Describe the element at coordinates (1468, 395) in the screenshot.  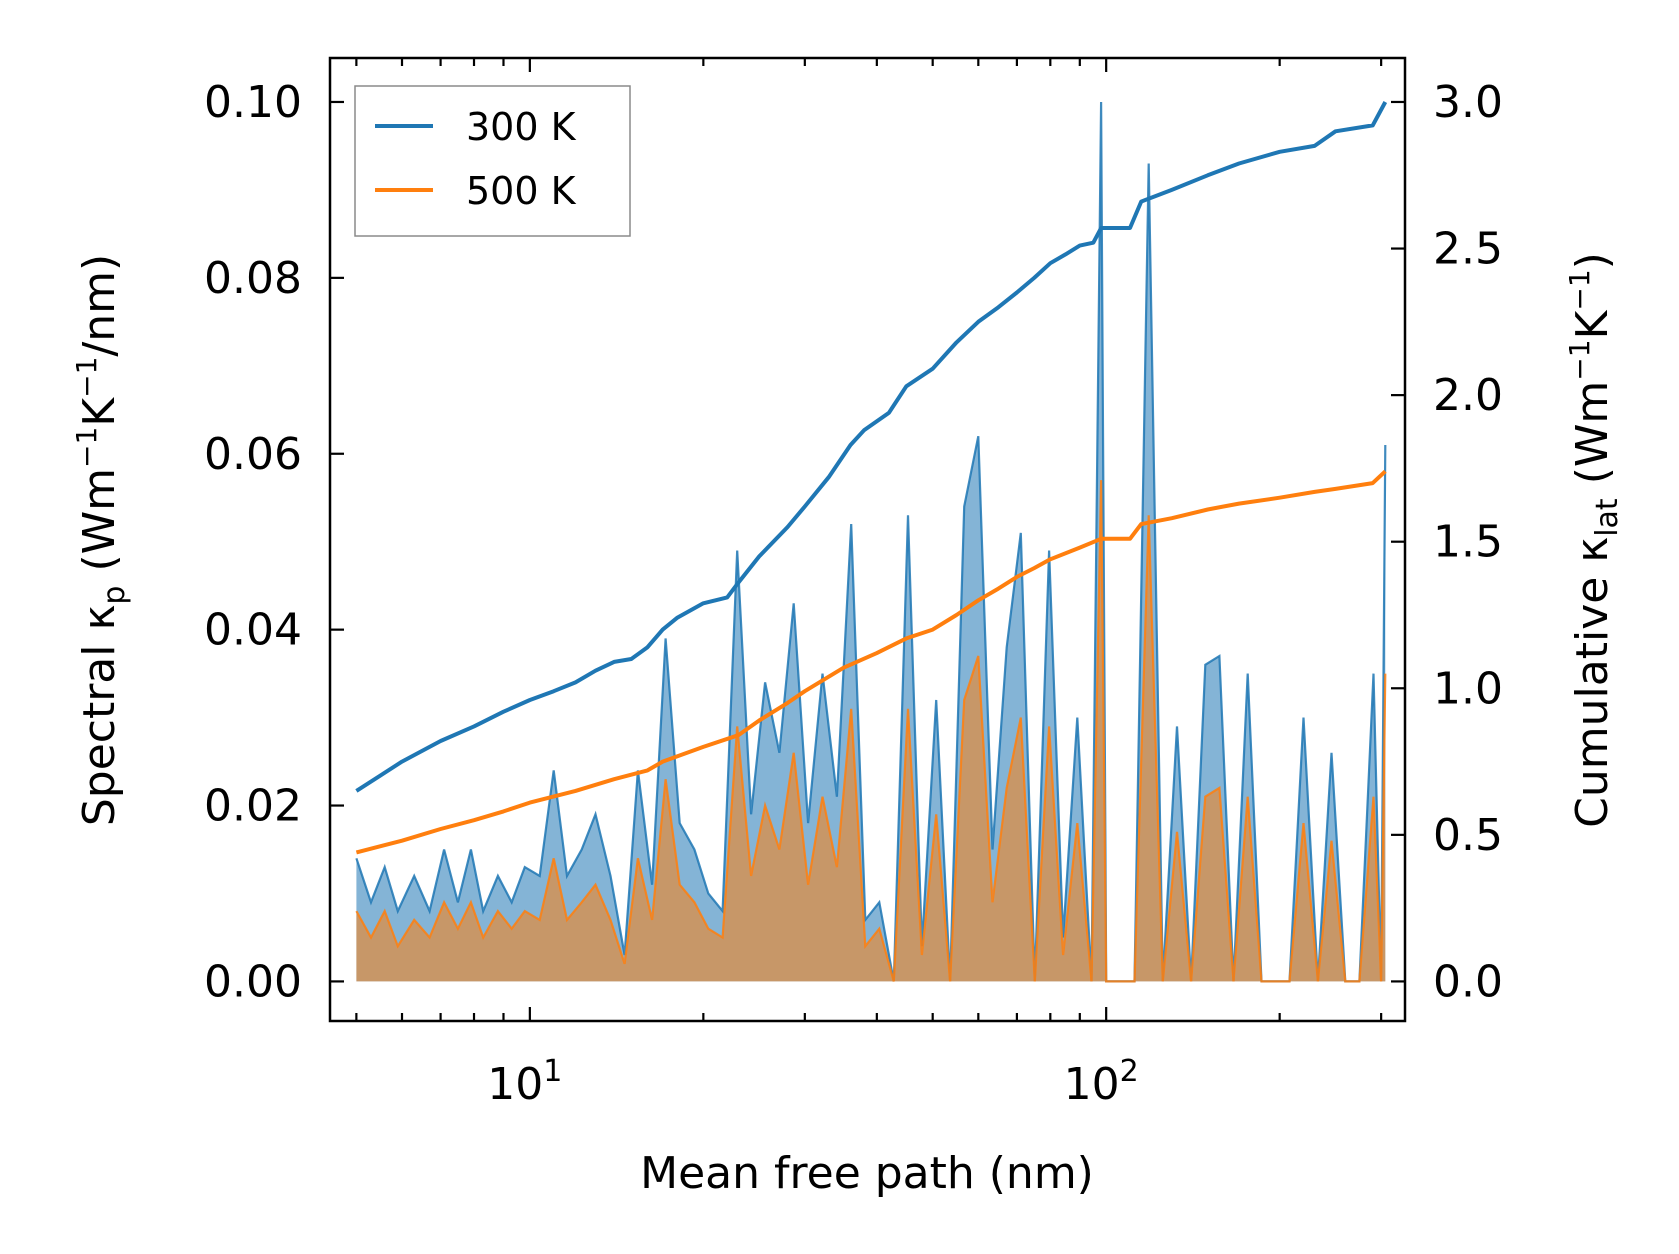
I see `y-right-tick-label: 2.0` at that location.